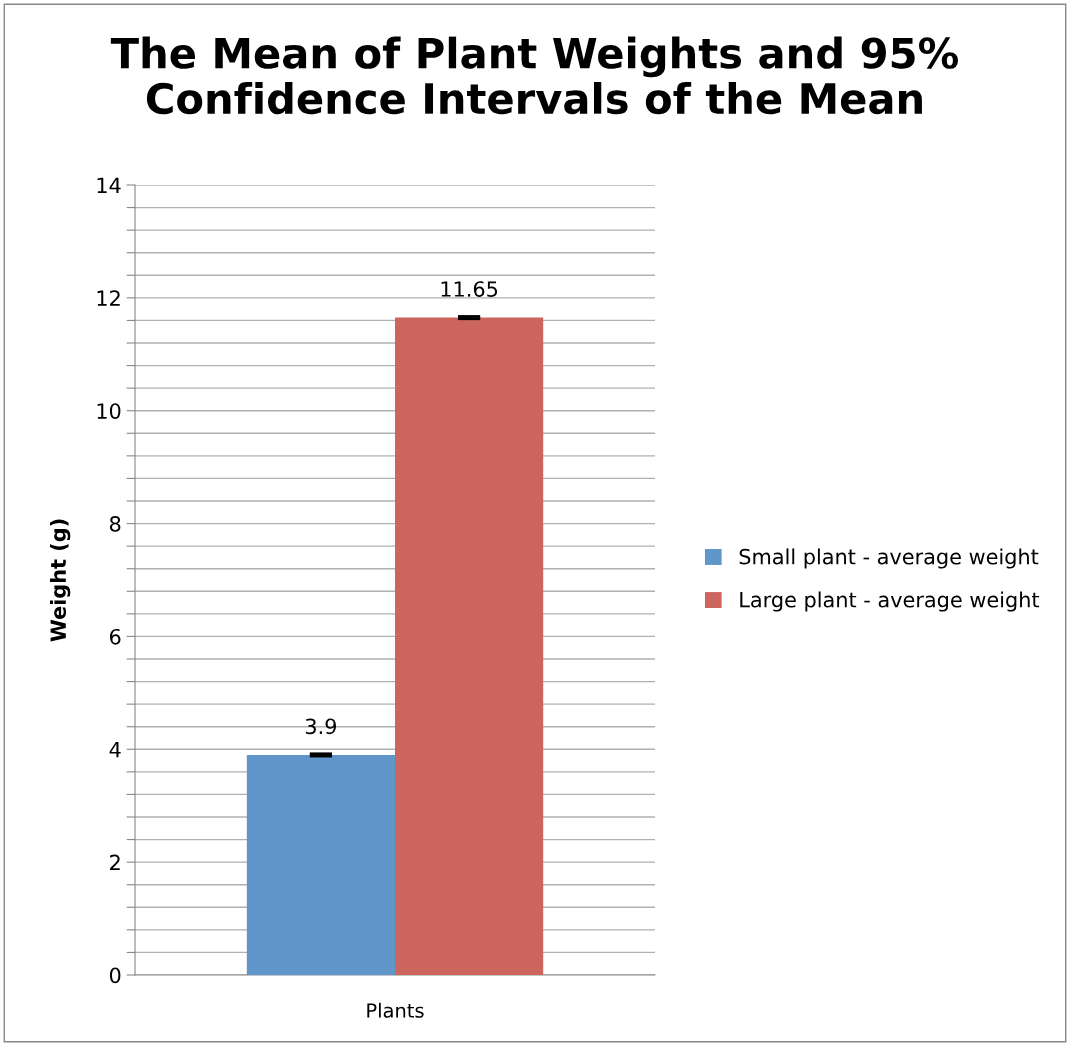 This screenshot has width=1070, height=1046. Describe the element at coordinates (534, 75) in the screenshot. I see `chart-title: The Mean of Plant Weights and 95% Confidence Intervals of the Mean` at that location.